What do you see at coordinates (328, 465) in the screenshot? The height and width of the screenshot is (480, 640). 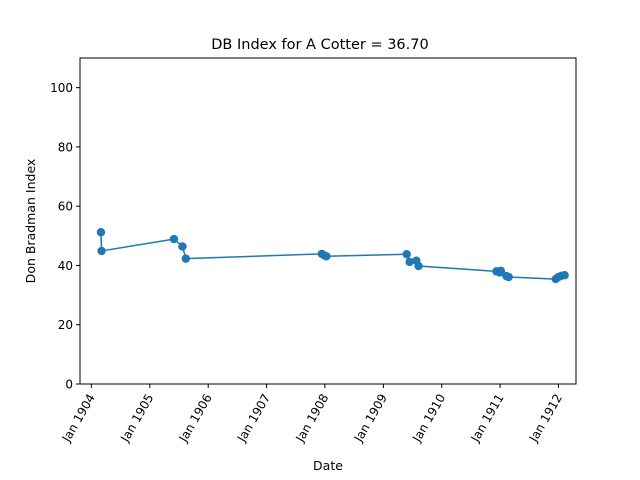 I see `x-axis-label: Date` at bounding box center [328, 465].